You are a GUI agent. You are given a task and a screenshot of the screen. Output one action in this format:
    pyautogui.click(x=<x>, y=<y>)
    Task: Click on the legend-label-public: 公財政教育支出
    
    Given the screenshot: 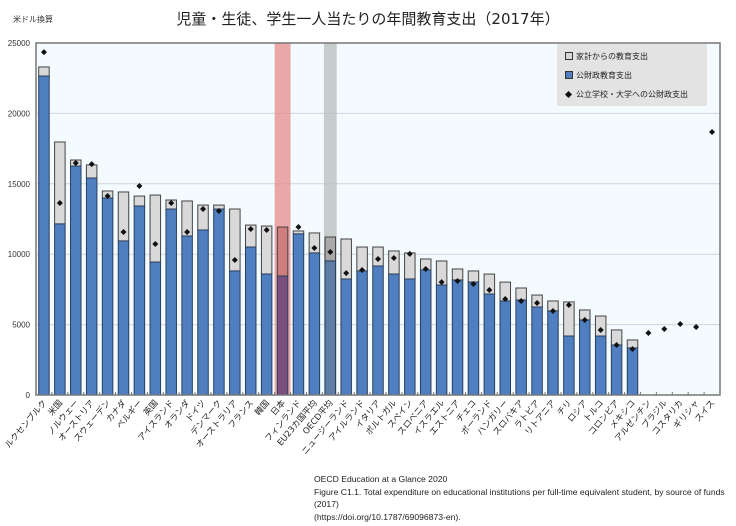 What is the action you would take?
    pyautogui.click(x=604, y=75)
    